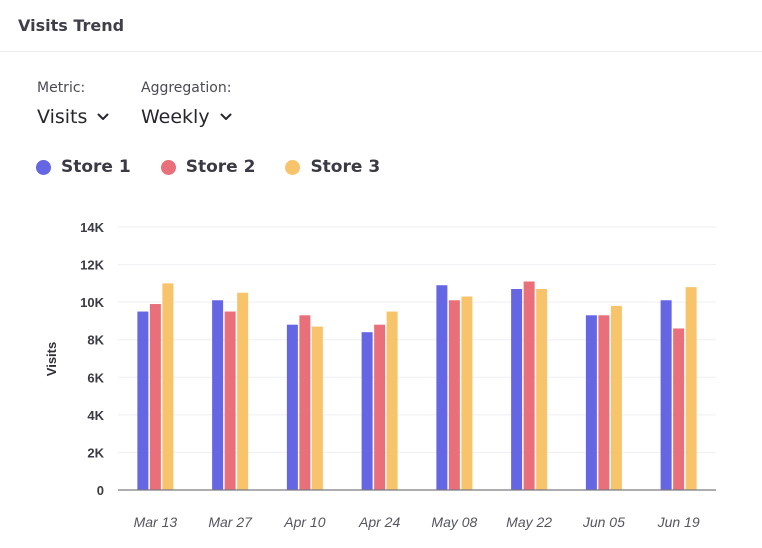  Describe the element at coordinates (304, 522) in the screenshot. I see `x-tick-label: Apr 10` at that location.